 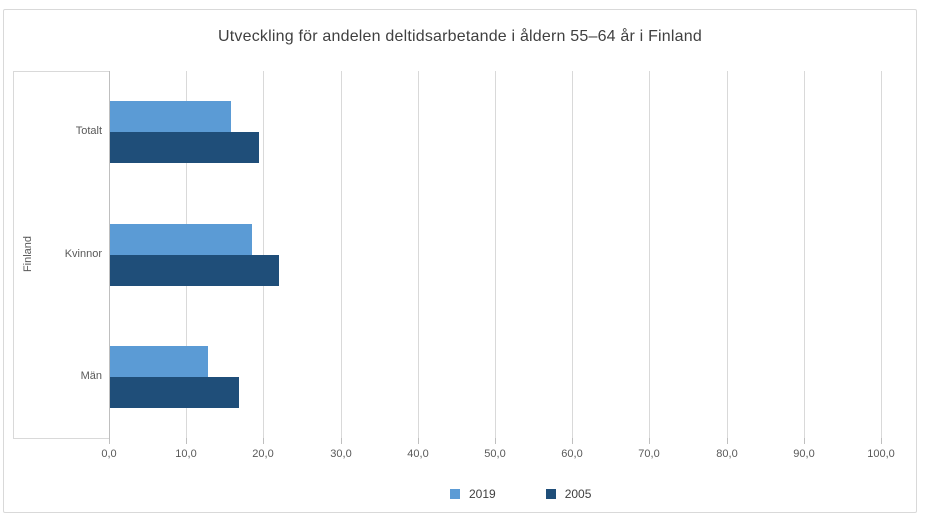 I want to click on legend-item-2019: 2019, so click(x=473, y=494).